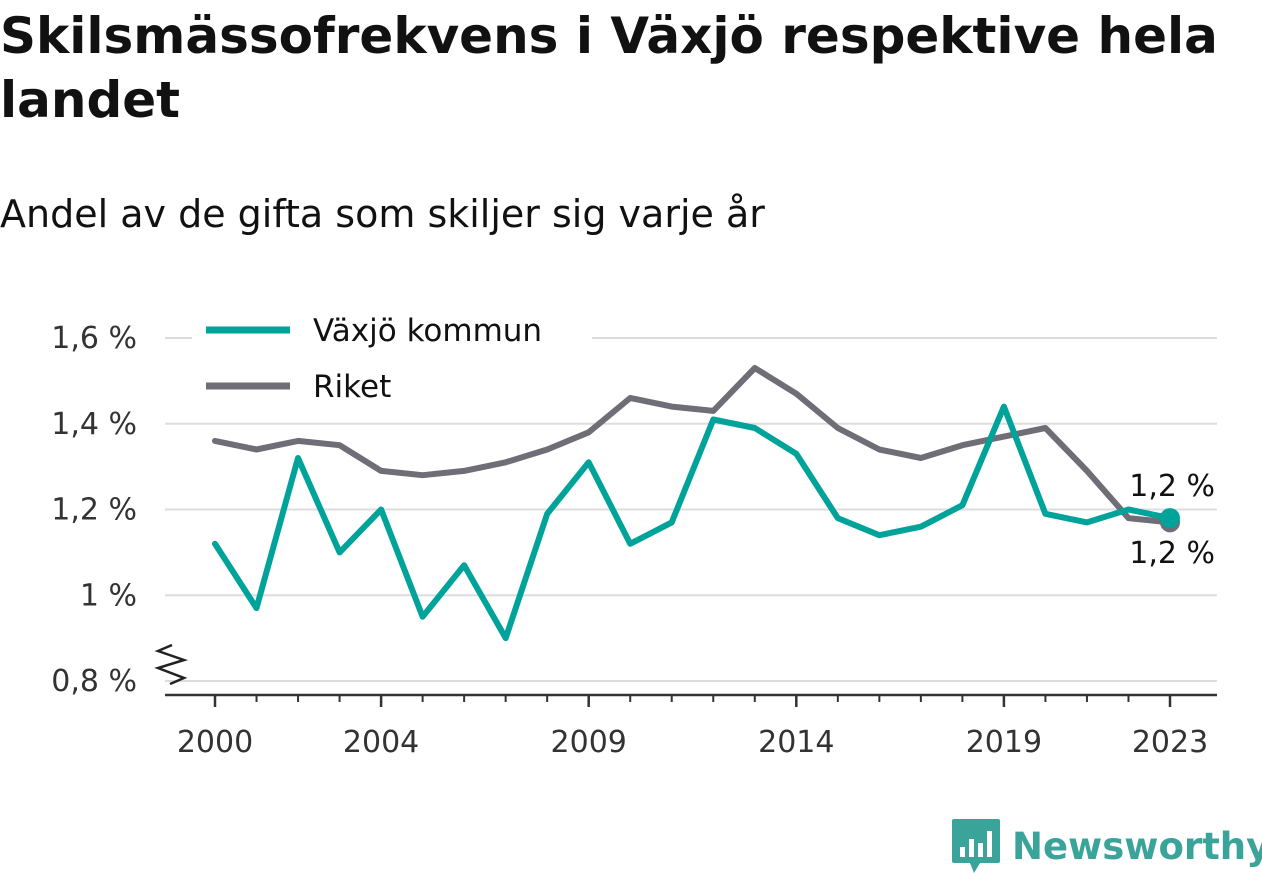 The height and width of the screenshot is (879, 1262). What do you see at coordinates (171, 664) in the screenshot?
I see `axis-break-mark` at bounding box center [171, 664].